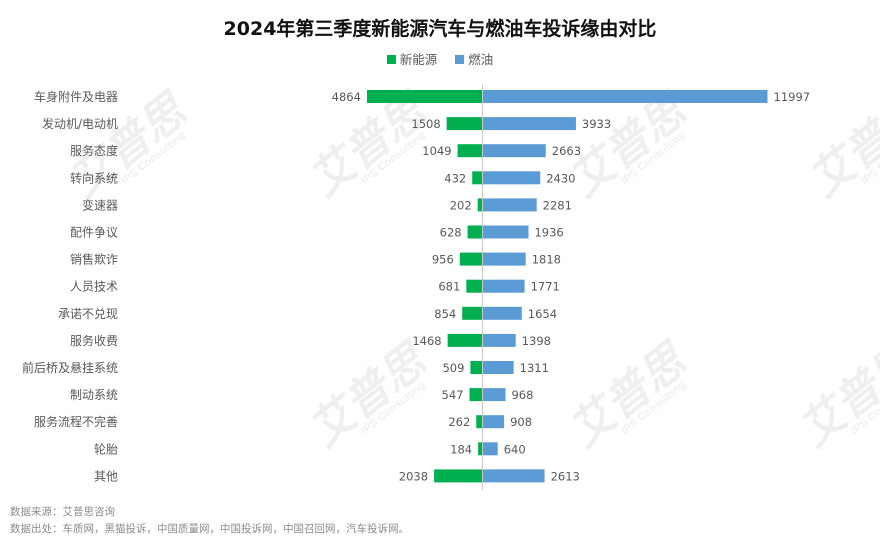  What do you see at coordinates (413, 476) in the screenshot?
I see `value-label-new-energy: 2038` at bounding box center [413, 476].